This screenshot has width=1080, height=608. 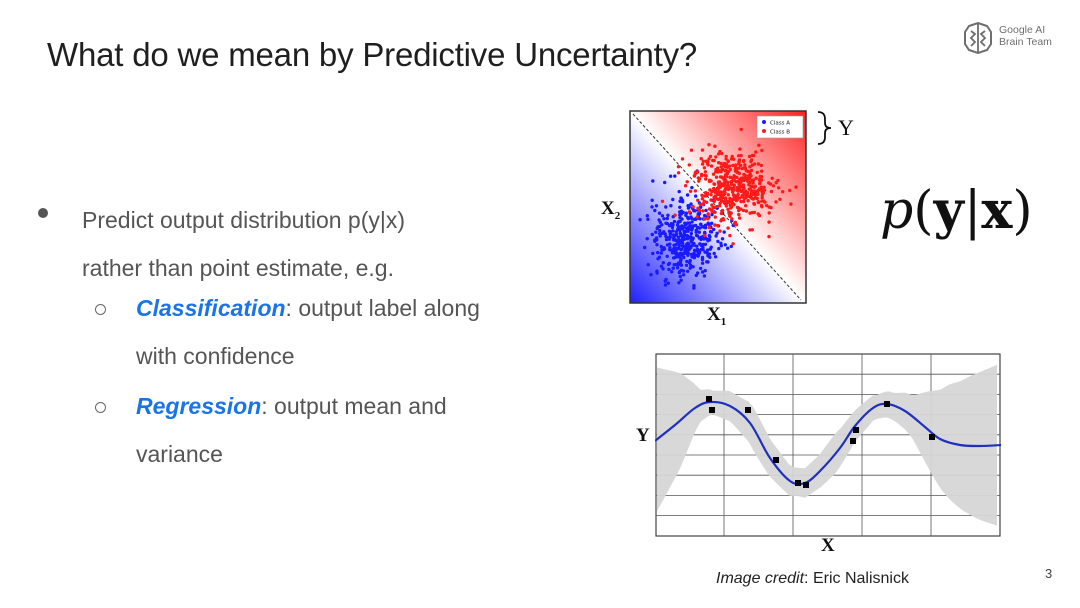 I want to click on legend-class-a: Class A, so click(x=780, y=124).